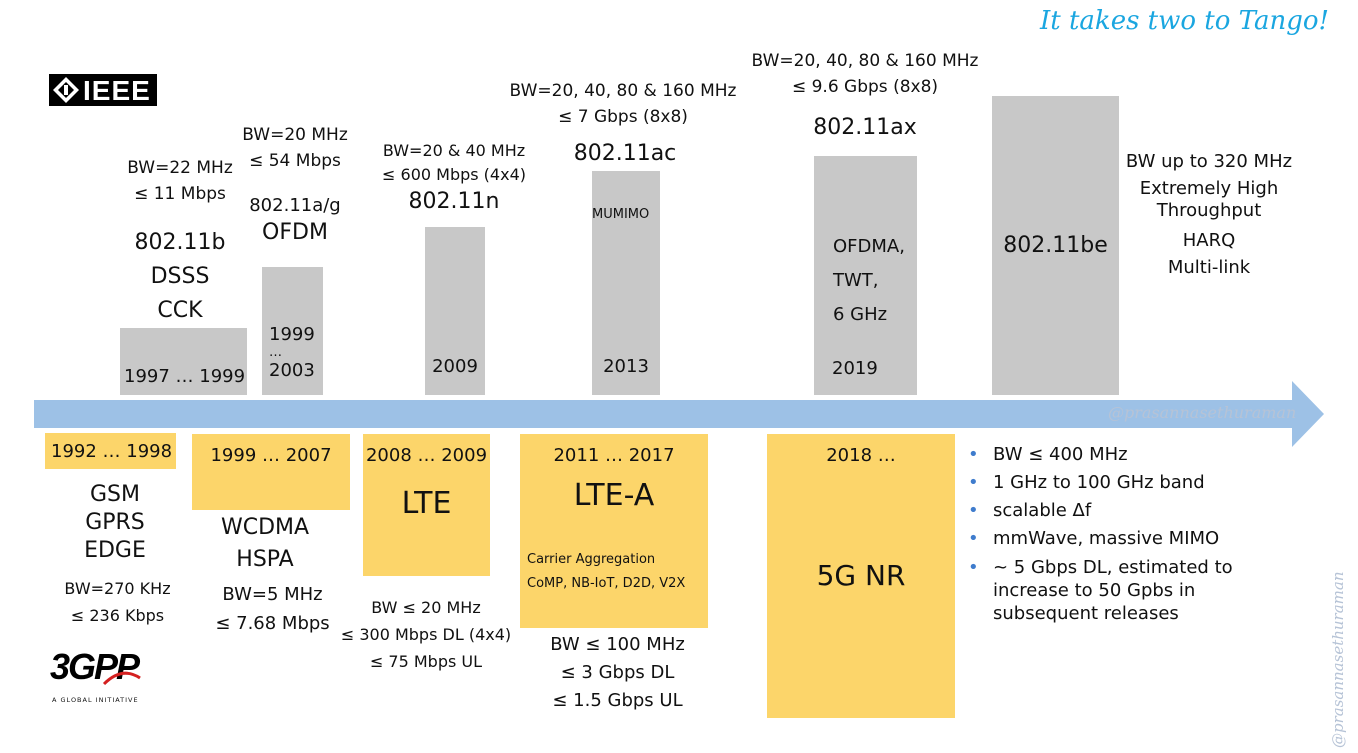 The height and width of the screenshot is (753, 1358). What do you see at coordinates (1111, 455) in the screenshot?
I see `bullet-item: BW ≤ 400 MHz` at bounding box center [1111, 455].